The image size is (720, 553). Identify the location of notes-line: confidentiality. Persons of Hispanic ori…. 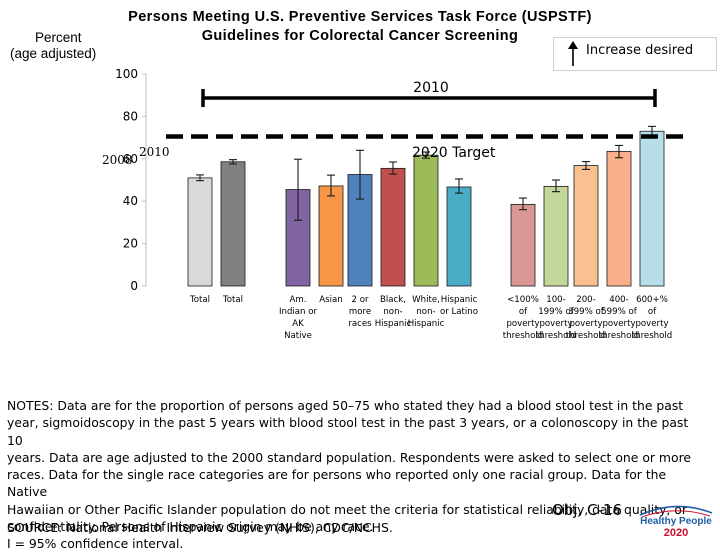
(190, 527).